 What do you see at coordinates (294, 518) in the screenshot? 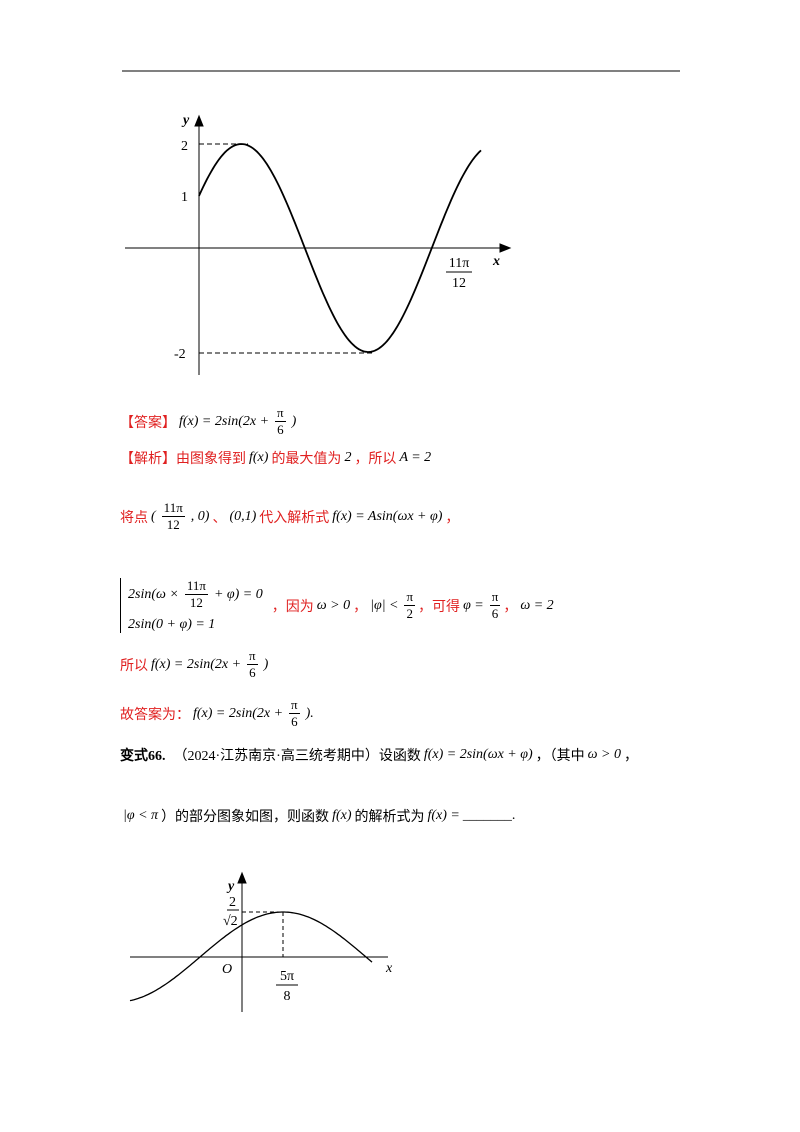
I see `text: 代入解析式` at bounding box center [294, 518].